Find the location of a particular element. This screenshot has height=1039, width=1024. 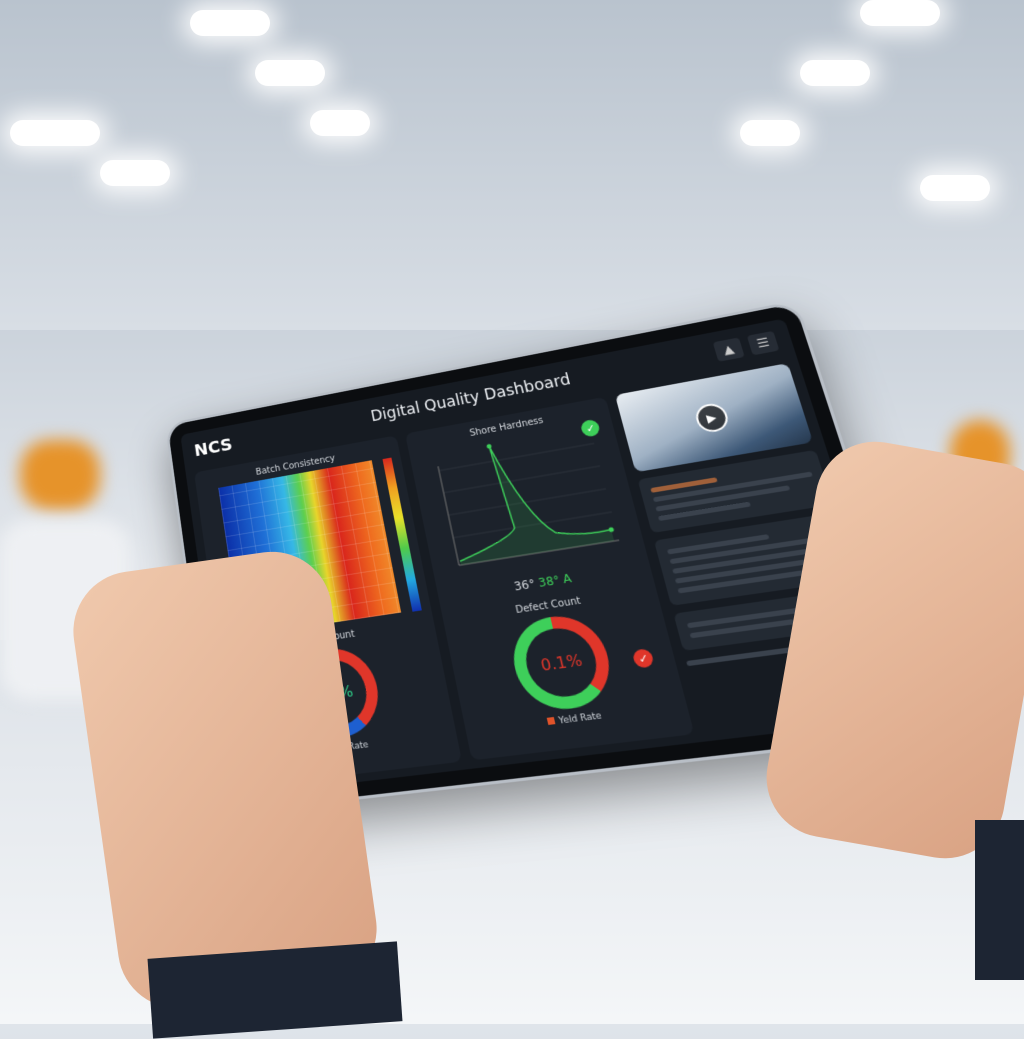

legend-swatch is located at coordinates (551, 720).